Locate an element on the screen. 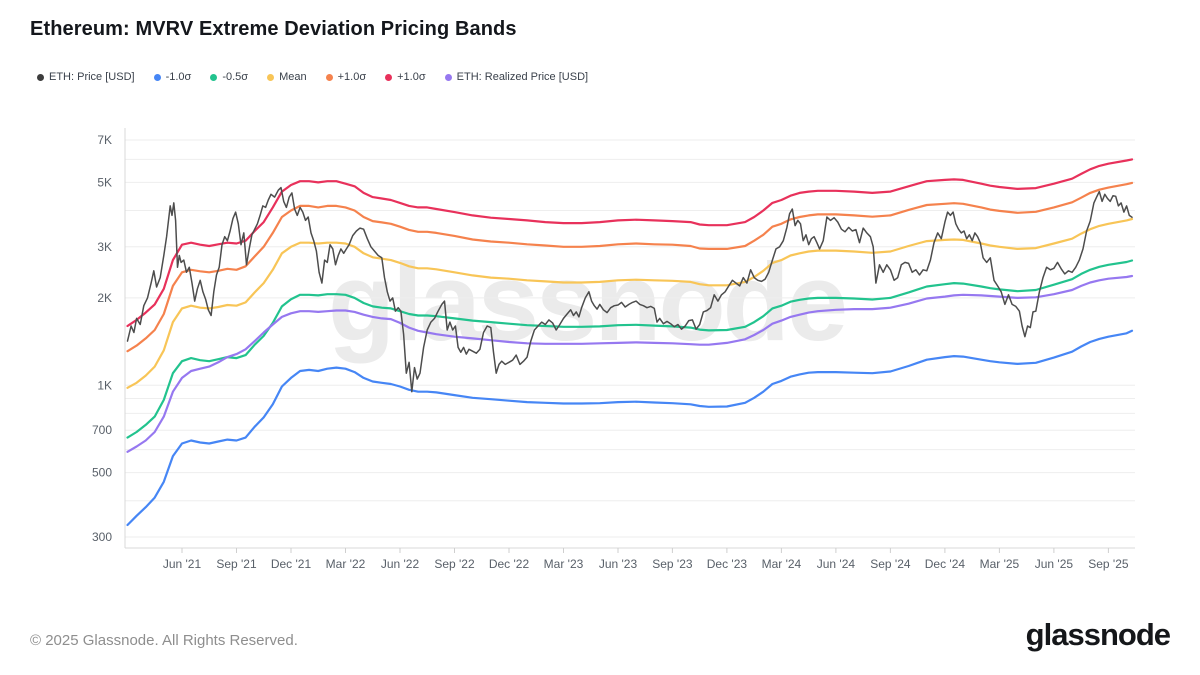  legend-label: Mean is located at coordinates (293, 77).